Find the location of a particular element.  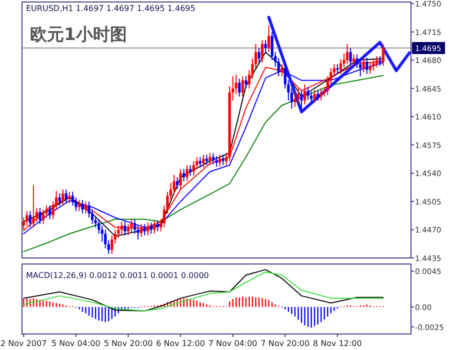

line-series is located at coordinates (339, 65).